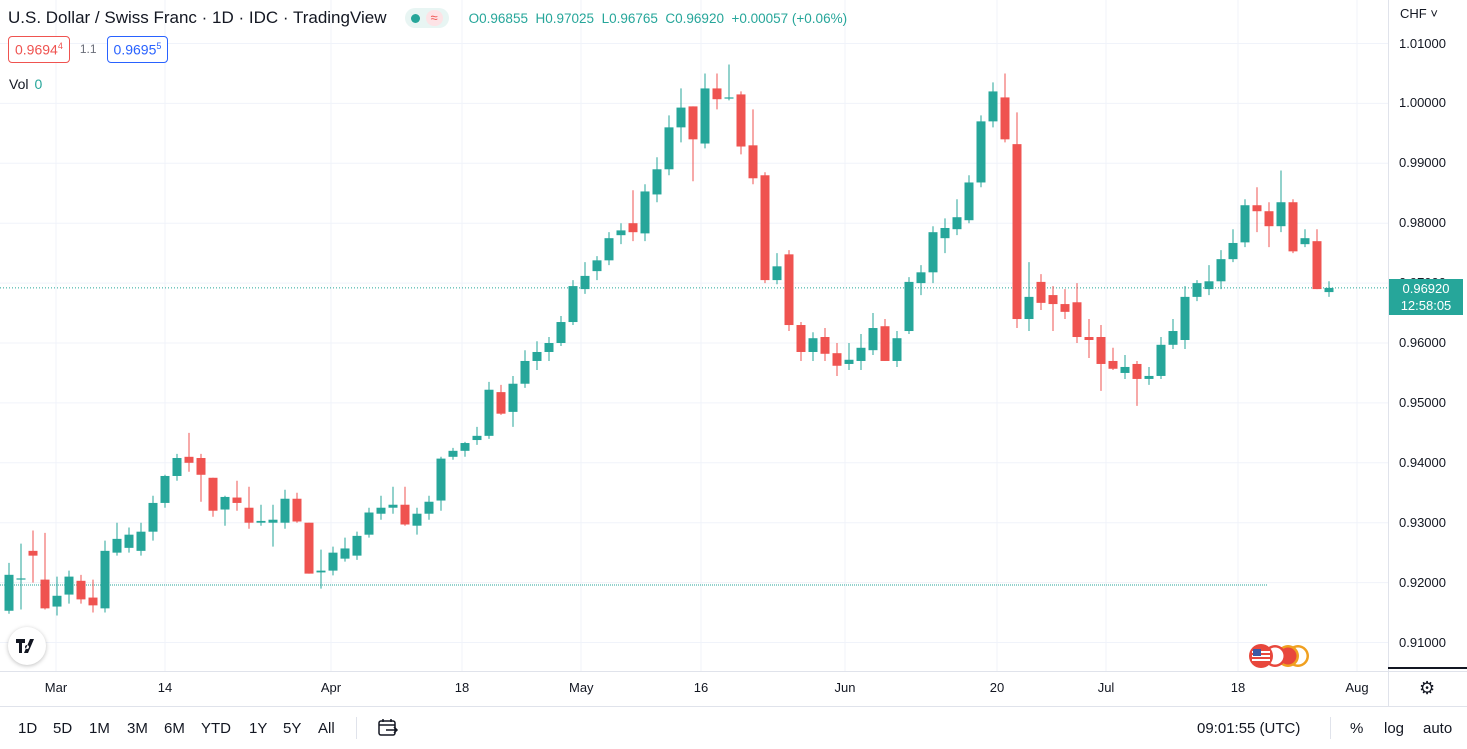  I want to click on timeframe-5d: 5D, so click(63, 728).